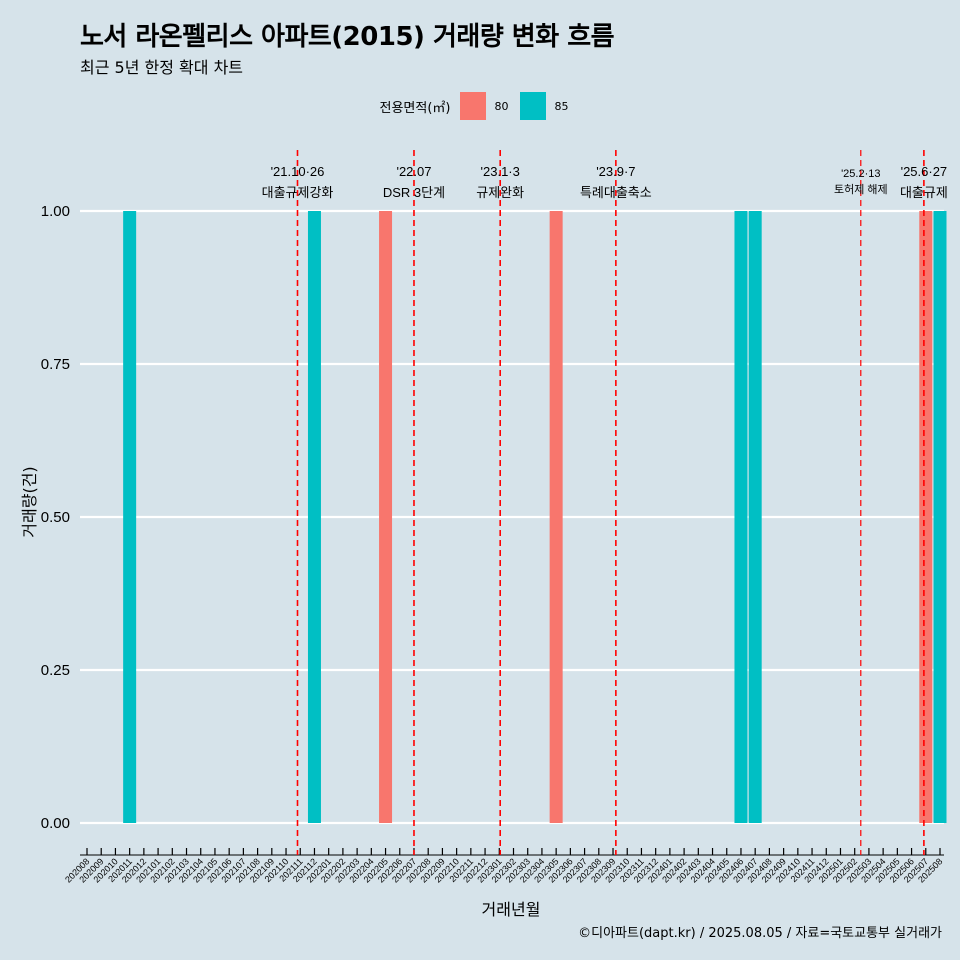  What do you see at coordinates (414, 192) in the screenshot?
I see `event-name-label: DSR 3단계` at bounding box center [414, 192].